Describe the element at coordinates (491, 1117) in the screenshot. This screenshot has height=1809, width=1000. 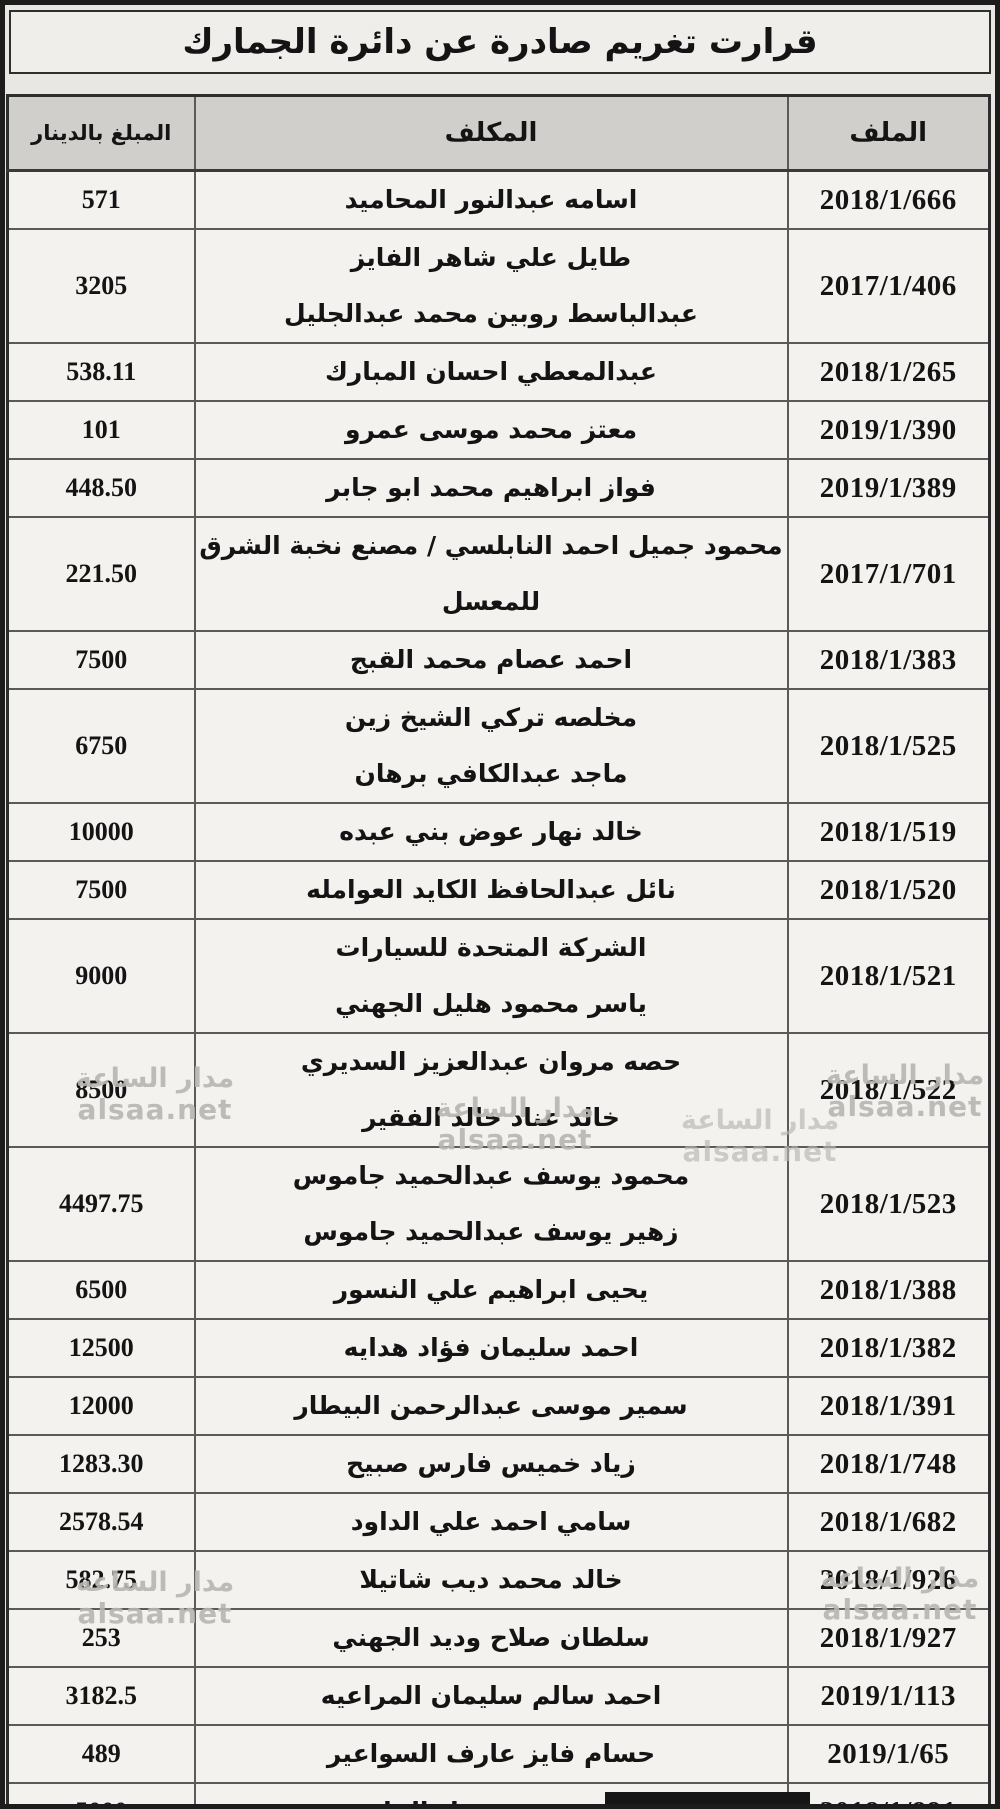
I see `taxpayer-name-line: خالد عناد خالد الفقير` at that location.